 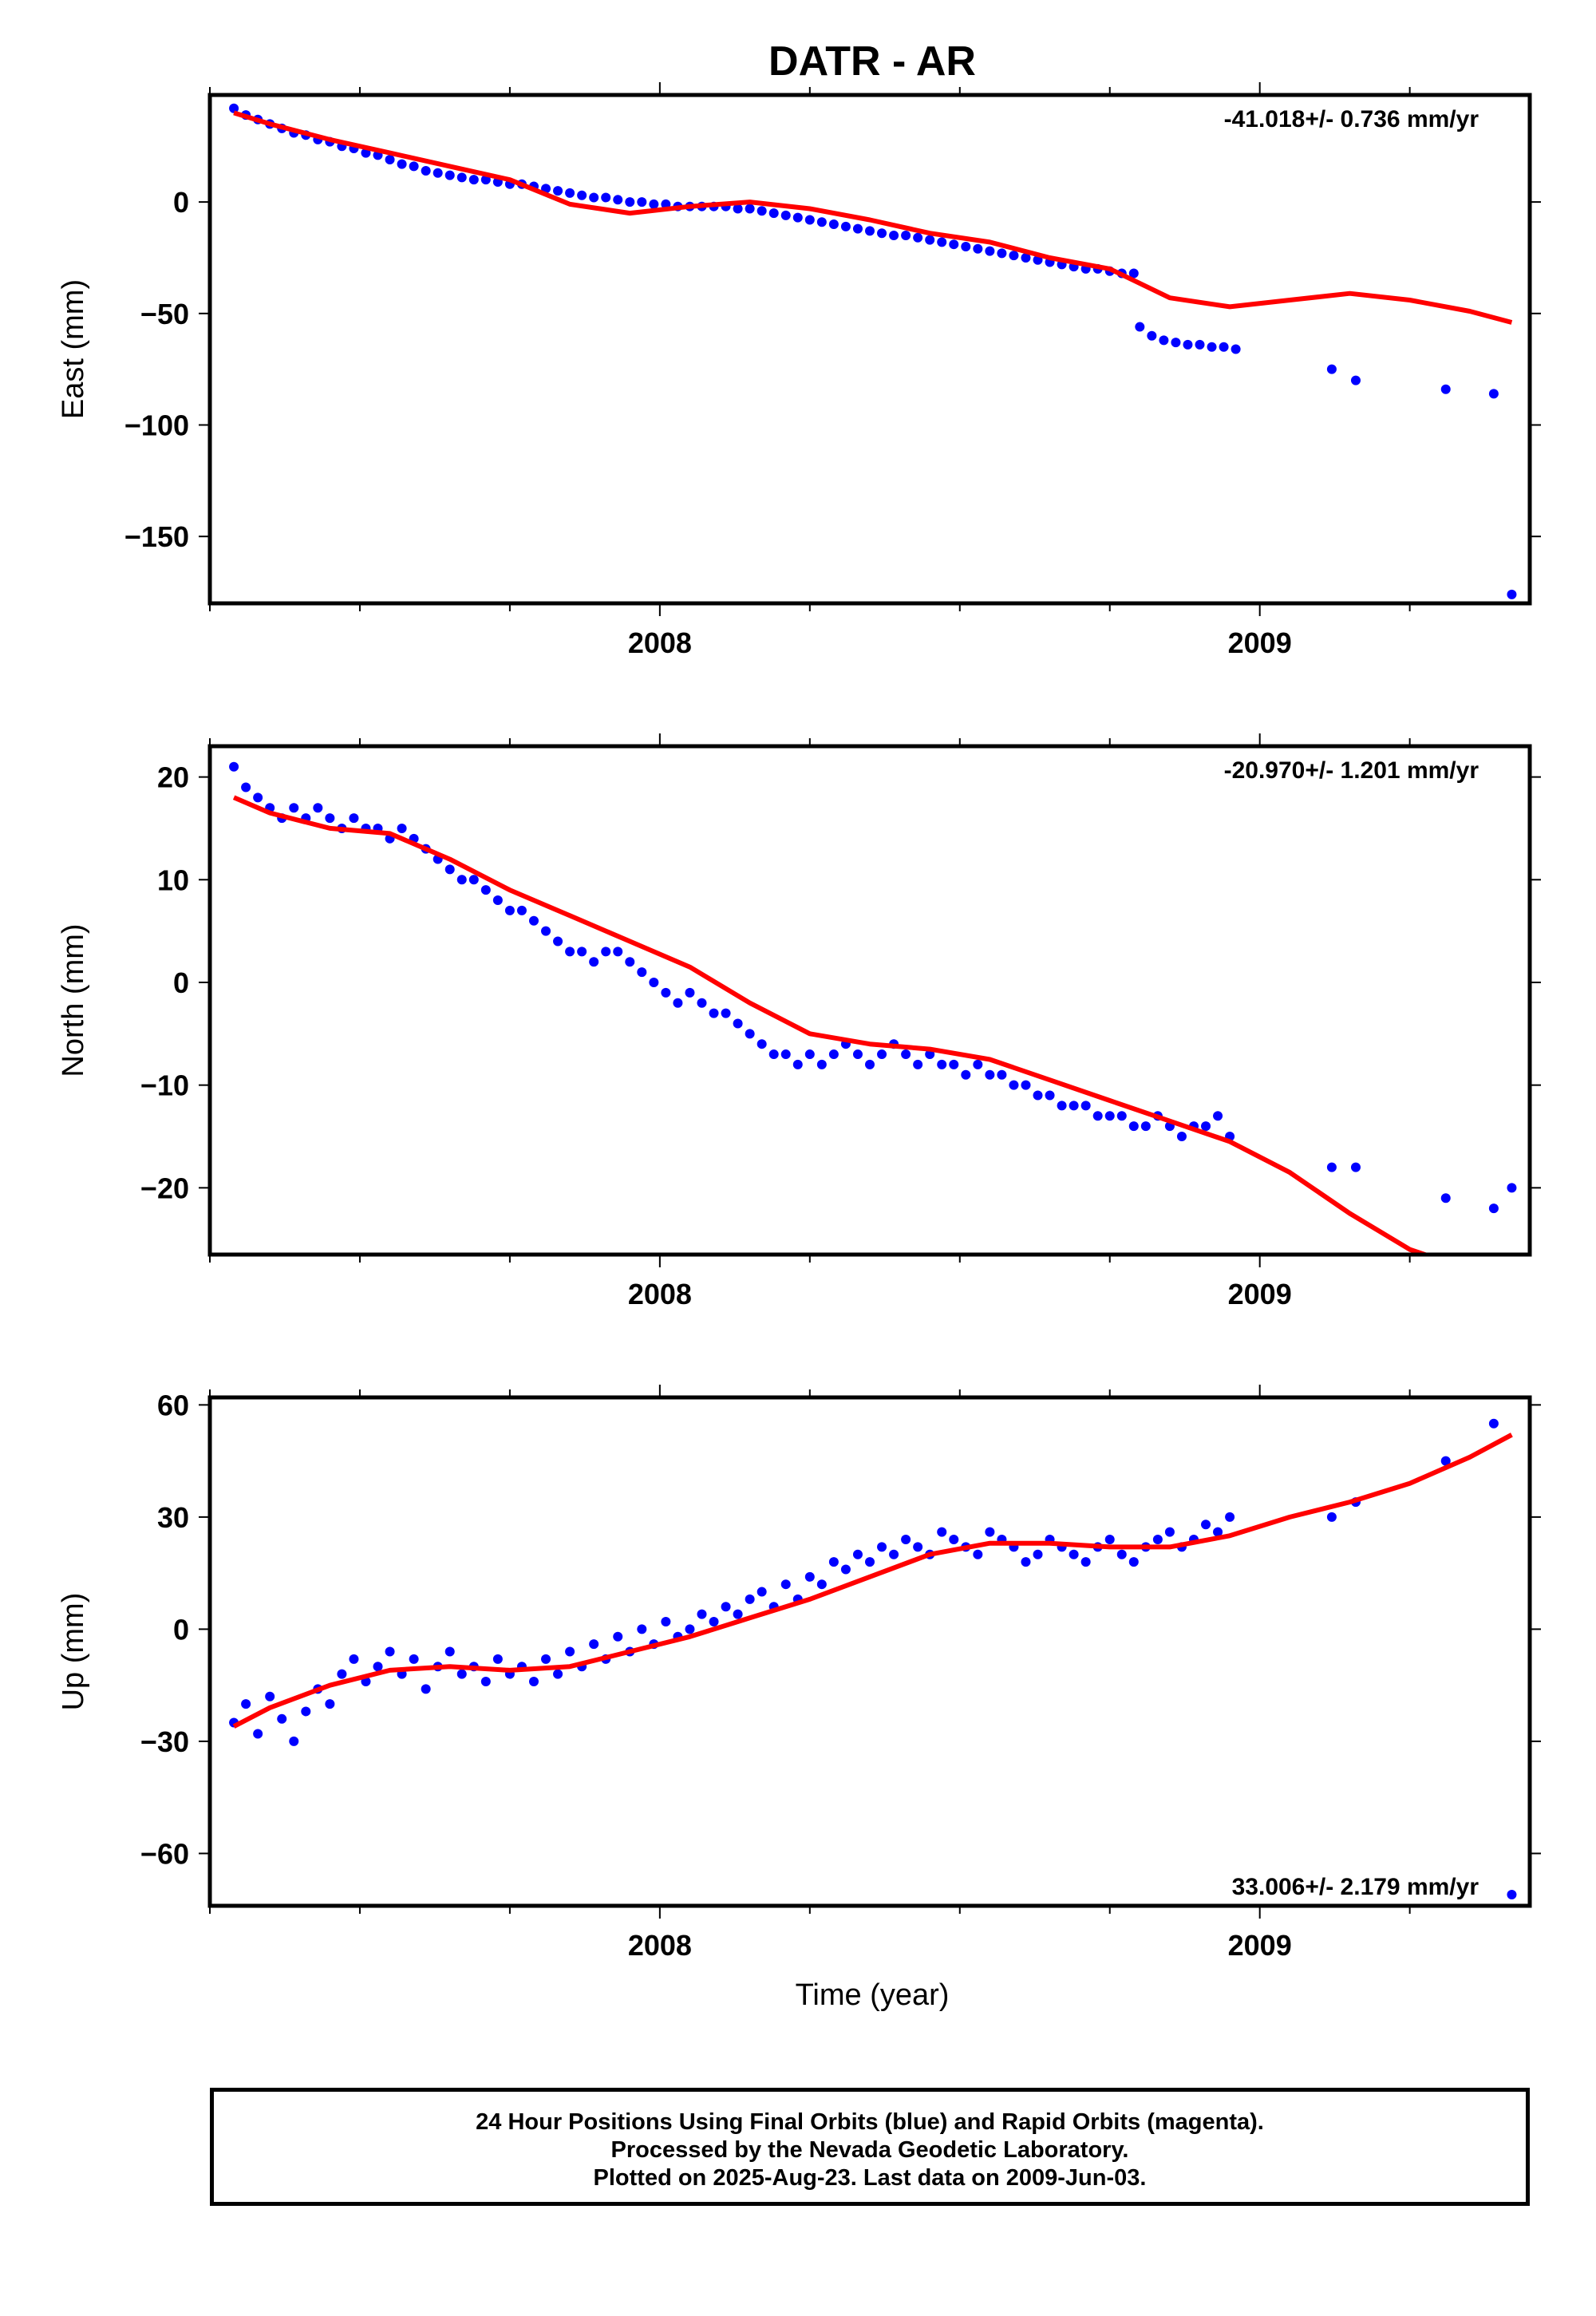 I want to click on figure-title: DATR - AR, so click(x=872, y=61).